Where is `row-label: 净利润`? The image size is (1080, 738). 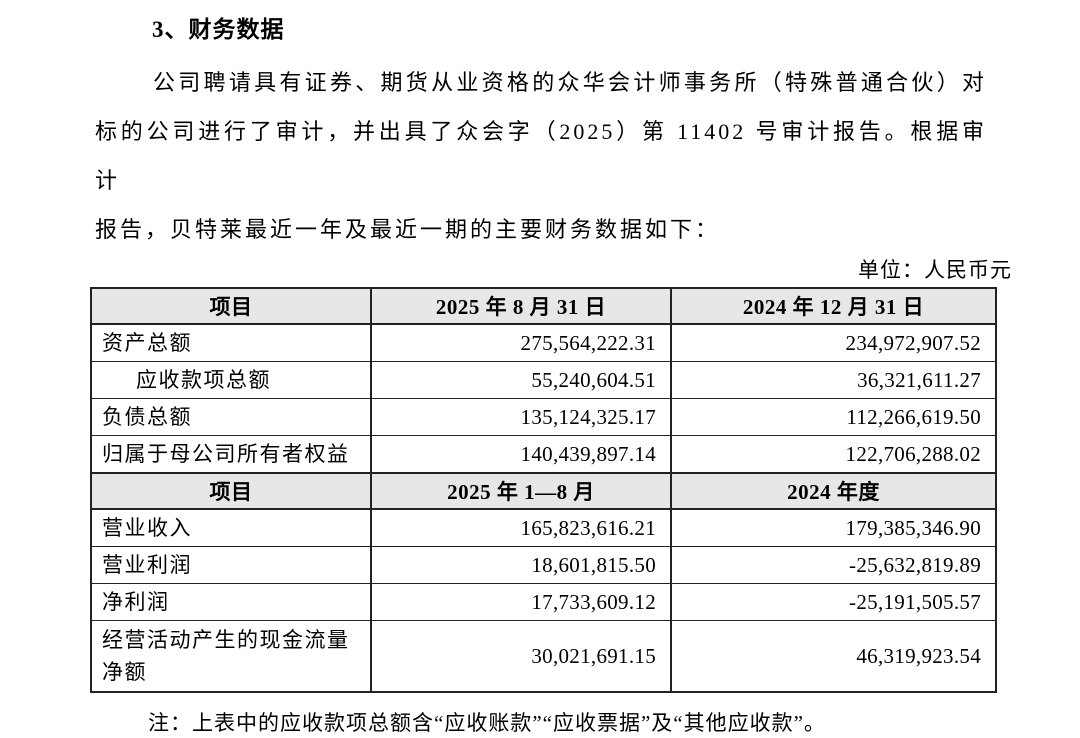
row-label: 净利润 is located at coordinates (231, 602).